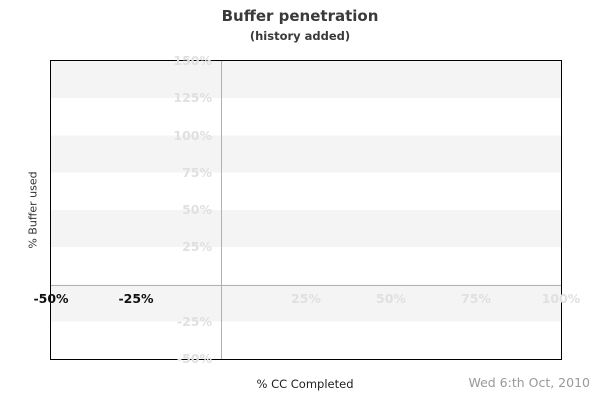 Image resolution: width=600 pixels, height=400 pixels. What do you see at coordinates (51, 298) in the screenshot?
I see `x-tick-label: -50%` at bounding box center [51, 298].